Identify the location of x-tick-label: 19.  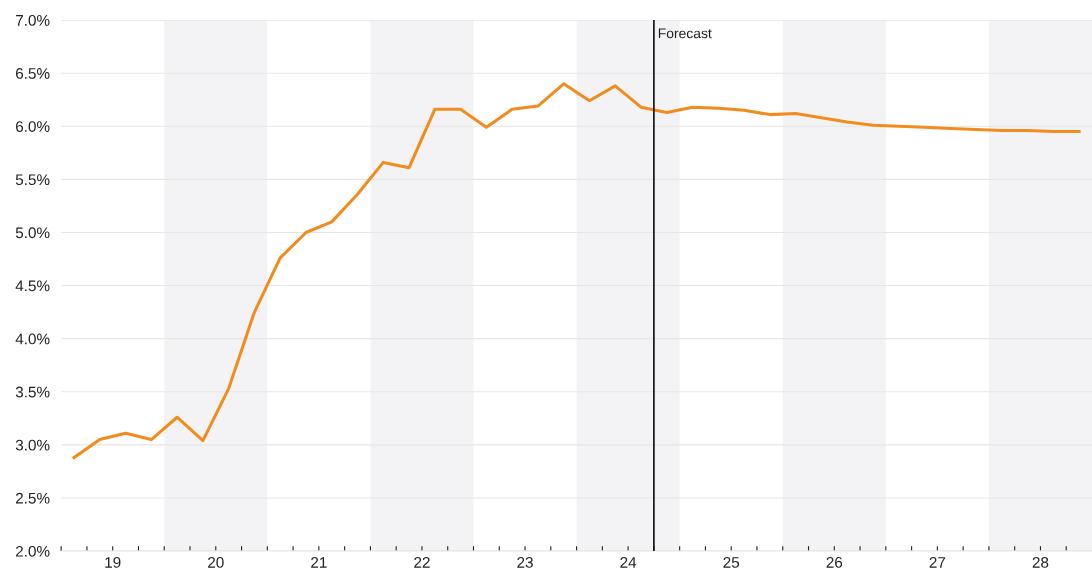
(113, 562).